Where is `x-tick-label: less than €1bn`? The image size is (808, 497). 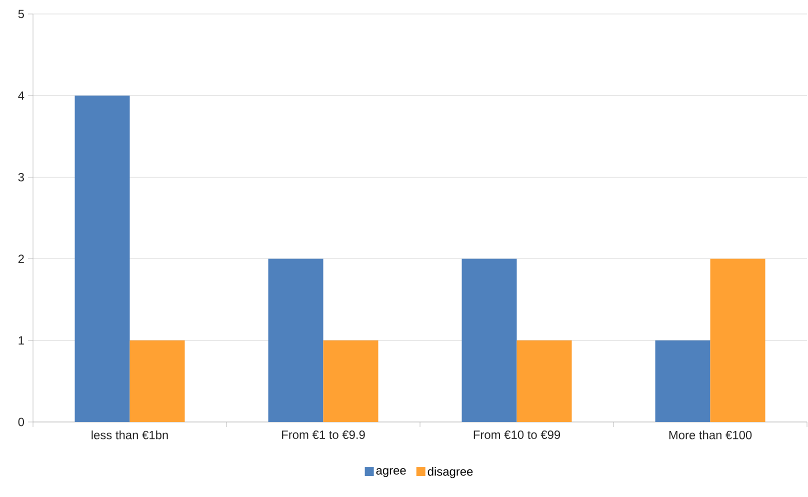
x-tick-label: less than €1bn is located at coordinates (130, 435).